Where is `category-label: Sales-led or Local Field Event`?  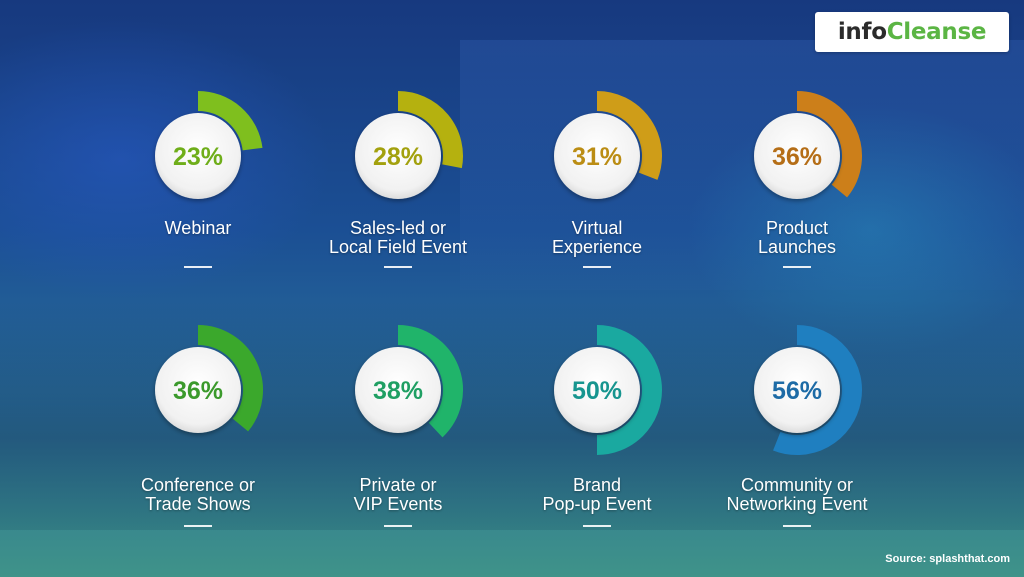 category-label: Sales-led or Local Field Event is located at coordinates (398, 238).